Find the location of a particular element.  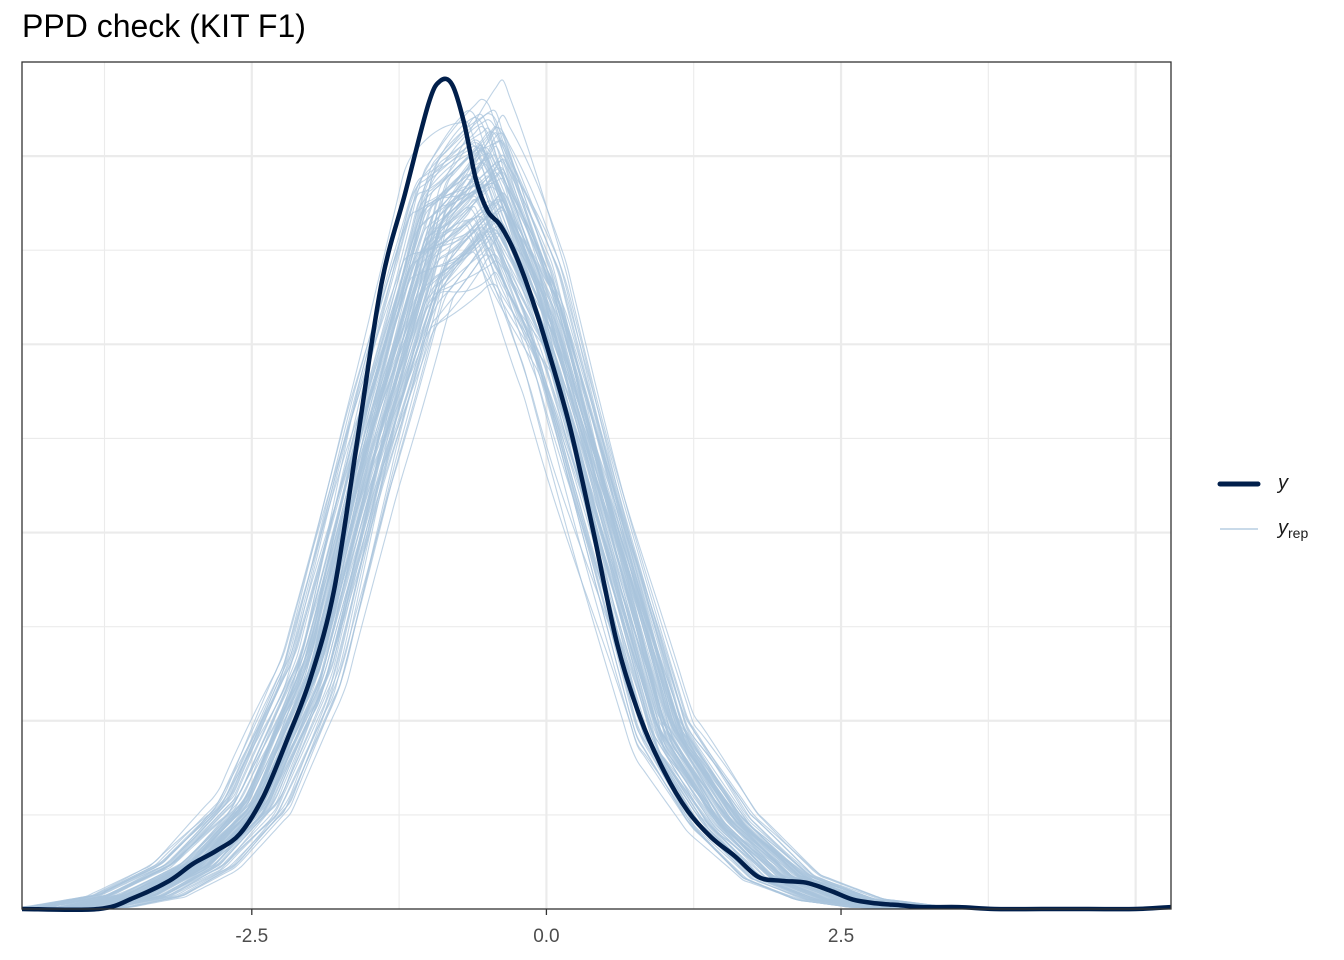

legend-label-yrep-text: y is located at coordinates (1282, 528).